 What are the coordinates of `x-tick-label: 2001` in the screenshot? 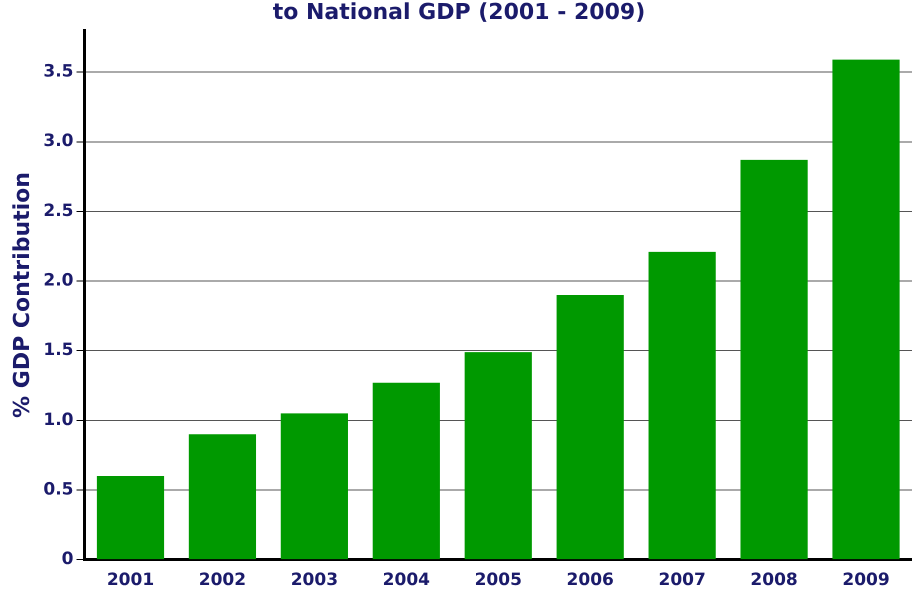 It's located at (130, 580).